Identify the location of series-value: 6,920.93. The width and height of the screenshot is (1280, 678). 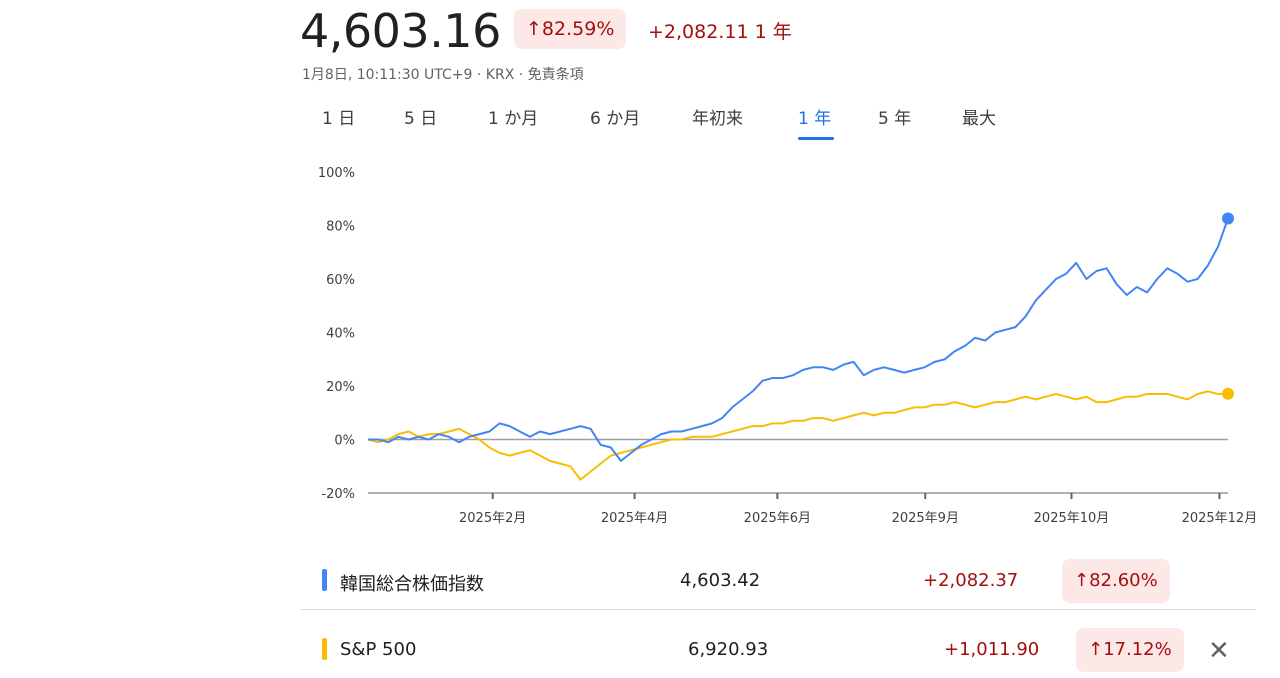
(728, 649).